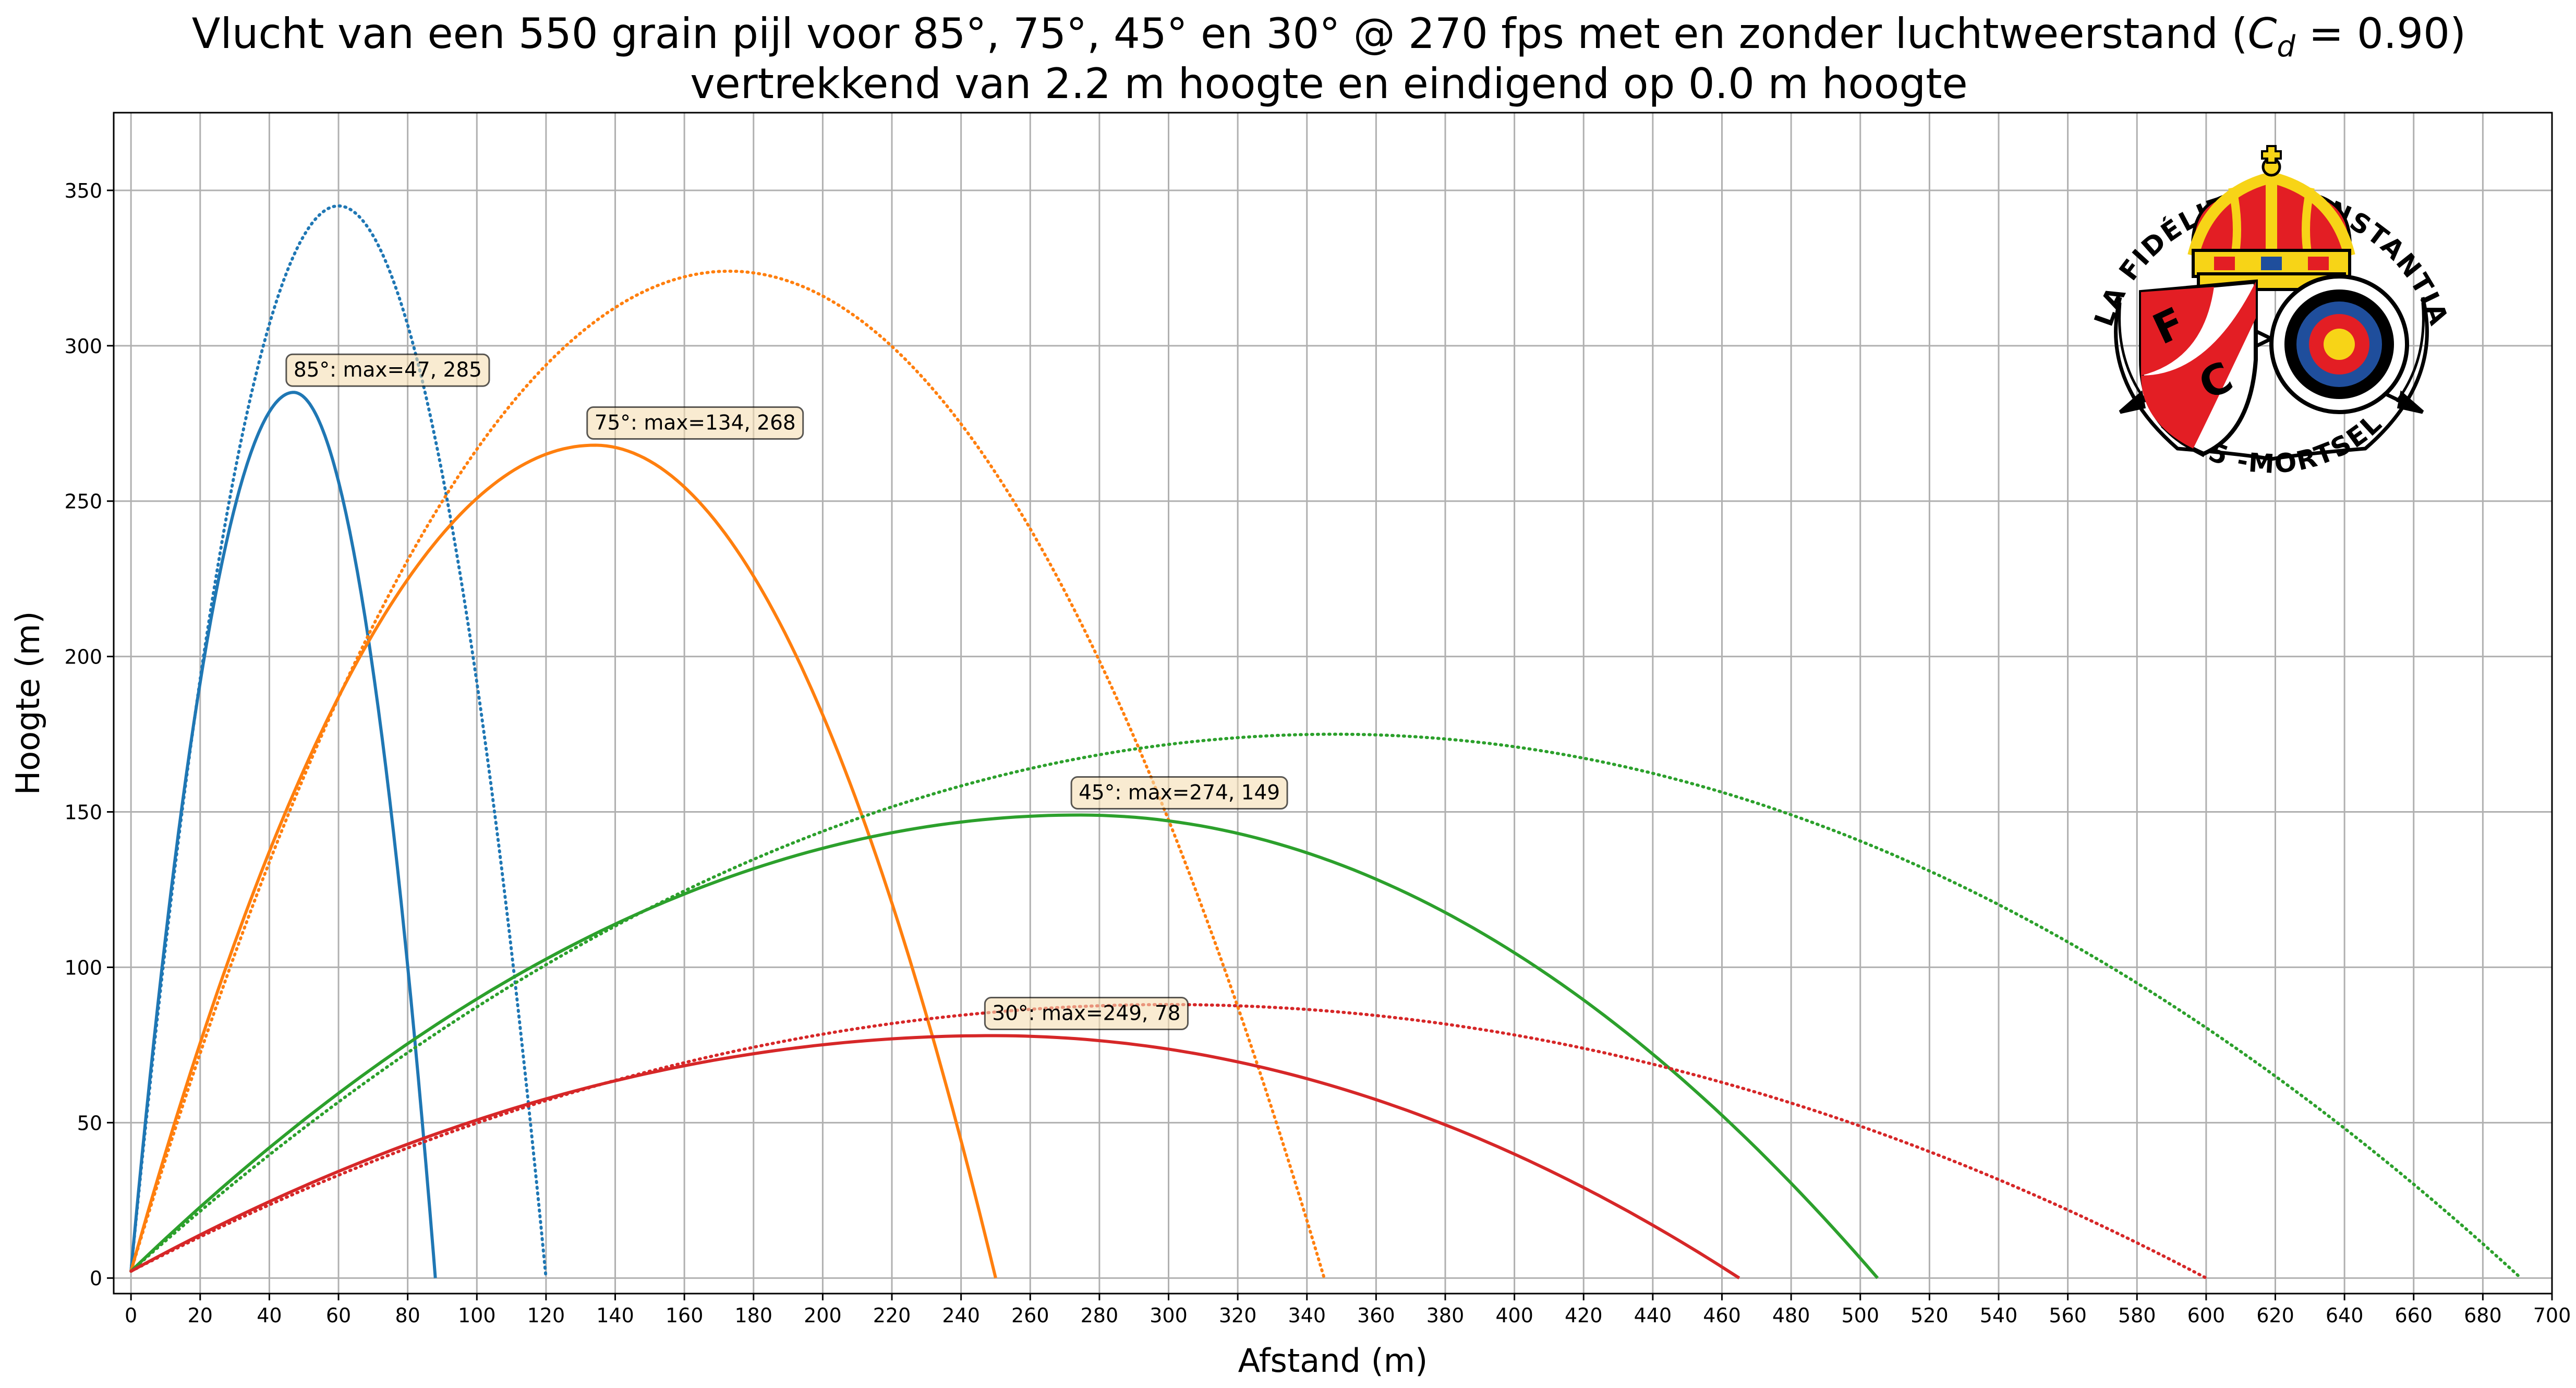  What do you see at coordinates (200, 1315) in the screenshot?
I see `x-tick-label: 20` at bounding box center [200, 1315].